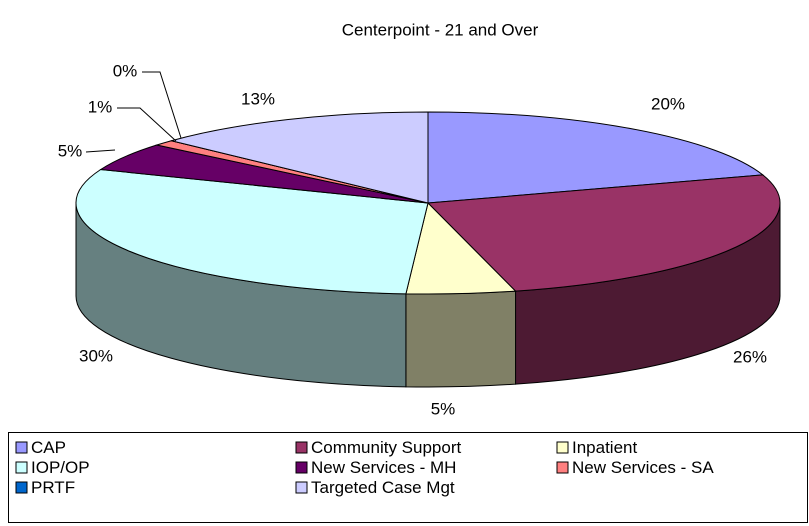 This screenshot has width=809, height=526. Describe the element at coordinates (125, 70) in the screenshot. I see `data-label: 0%` at that location.